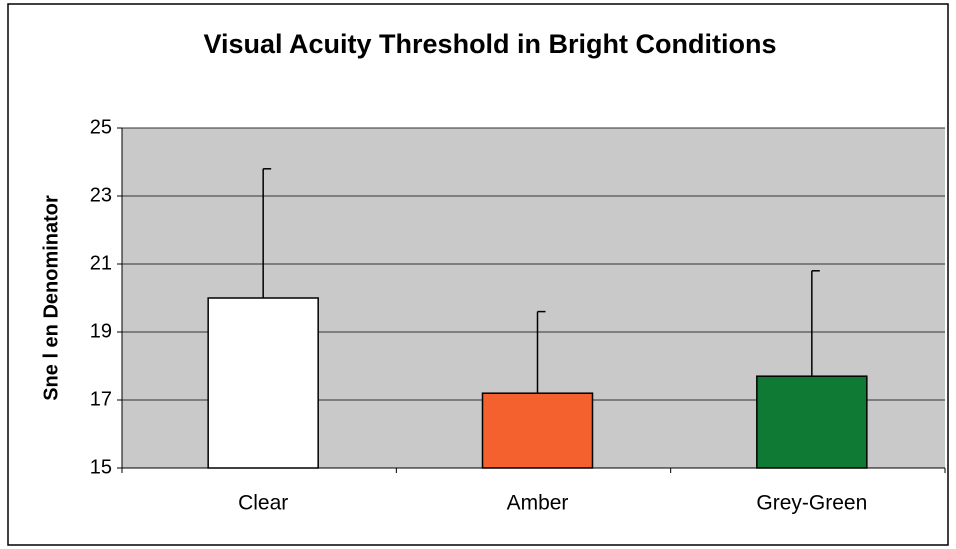  Describe the element at coordinates (101, 263) in the screenshot. I see `y-tick-label: 21` at that location.